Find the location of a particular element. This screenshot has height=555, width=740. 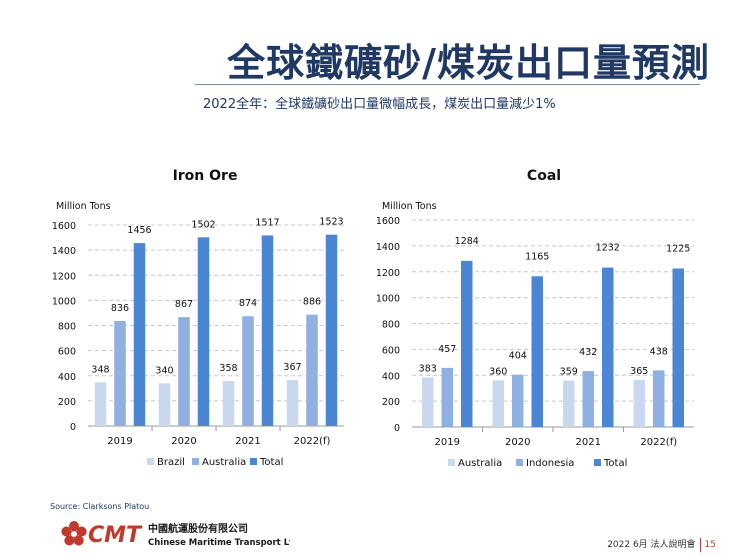

iron-ore-data-label: 1456 is located at coordinates (139, 230).